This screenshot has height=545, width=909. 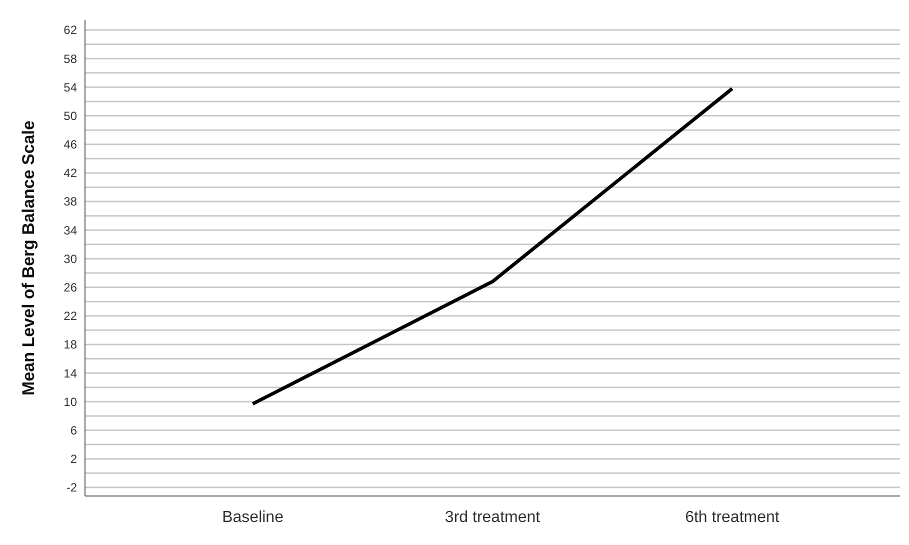 I want to click on y-tick-label: 46, so click(x=71, y=145).